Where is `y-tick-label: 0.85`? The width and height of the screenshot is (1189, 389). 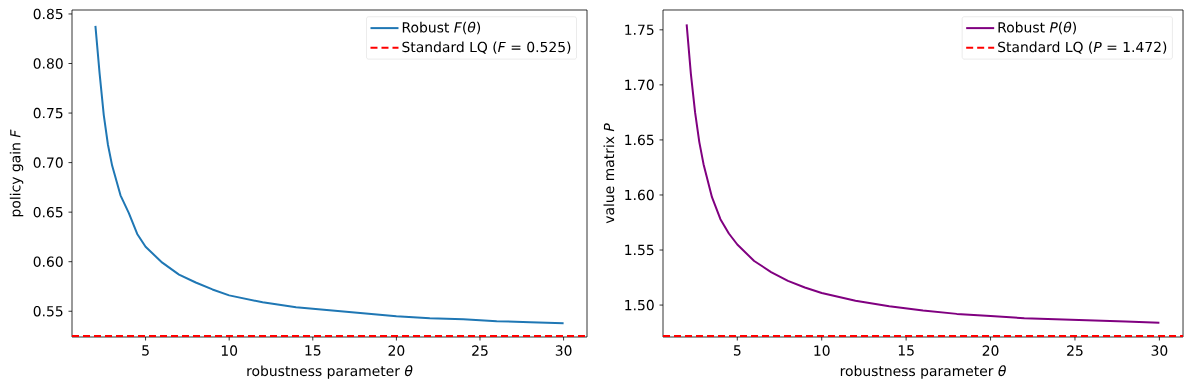 y-tick-label: 0.85 is located at coordinates (48, 14).